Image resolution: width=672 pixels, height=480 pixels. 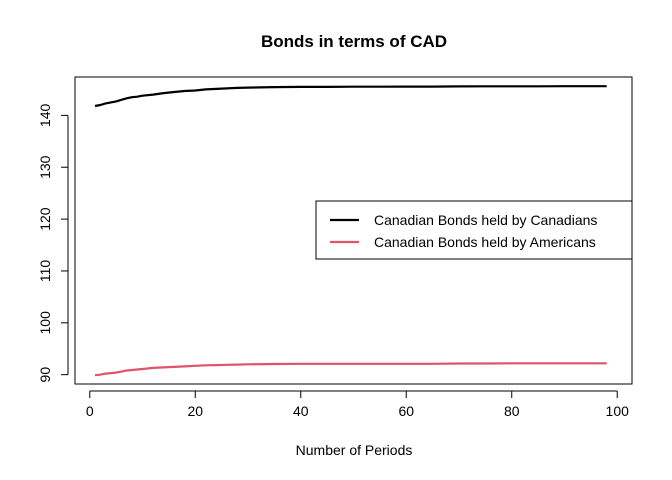 I want to click on x-axis-label: Number of Periods, so click(x=354, y=450).